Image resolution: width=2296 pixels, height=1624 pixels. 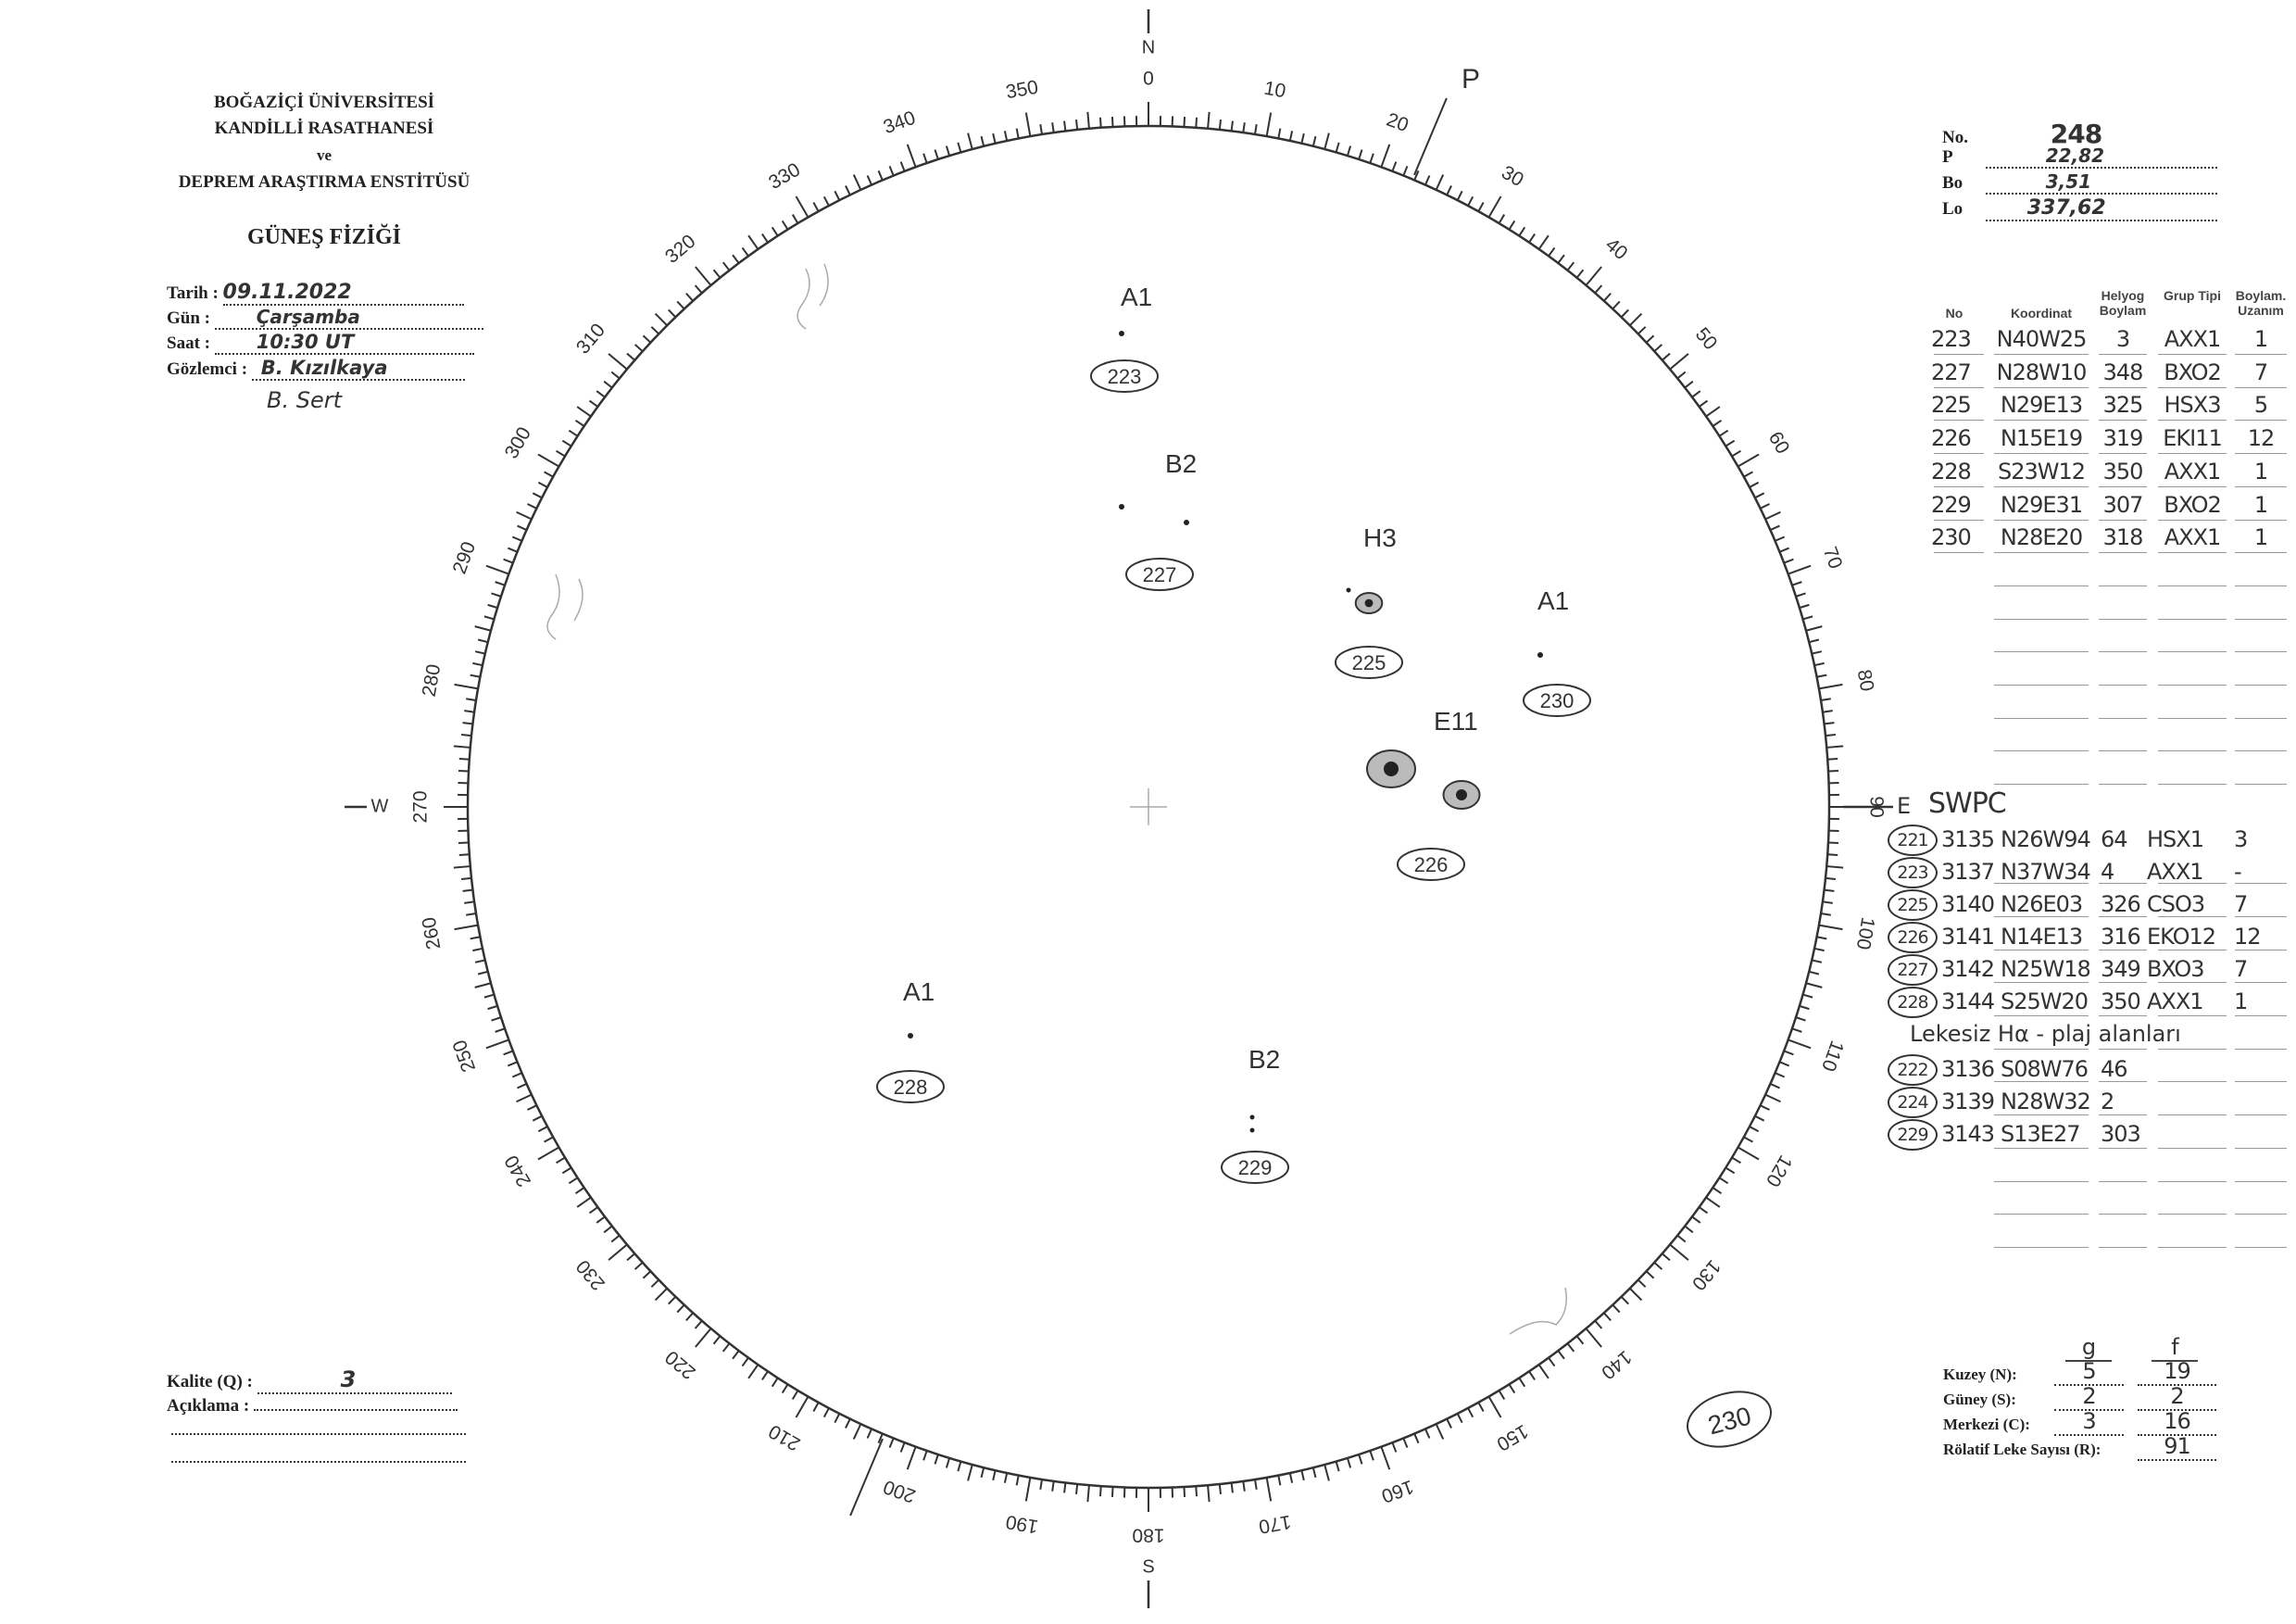 What do you see at coordinates (1022, 90) in the screenshot?
I see `degree-label: 350` at bounding box center [1022, 90].